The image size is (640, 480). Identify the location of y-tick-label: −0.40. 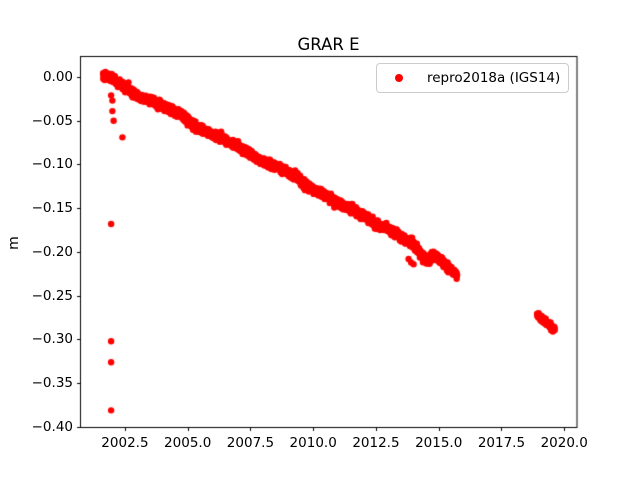
(52, 426).